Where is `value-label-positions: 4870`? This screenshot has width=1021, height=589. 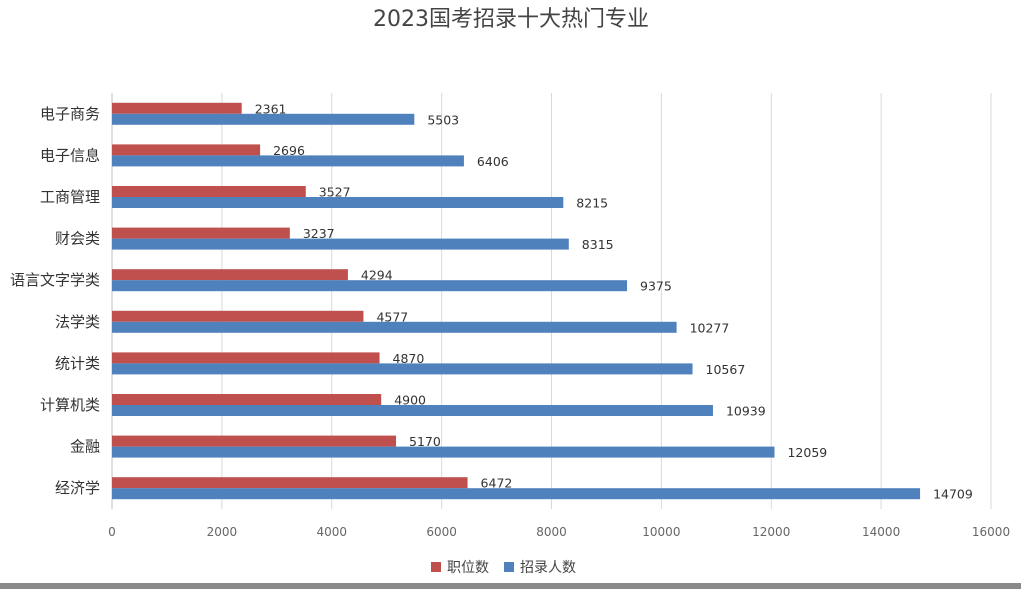
value-label-positions: 4870 is located at coordinates (409, 358).